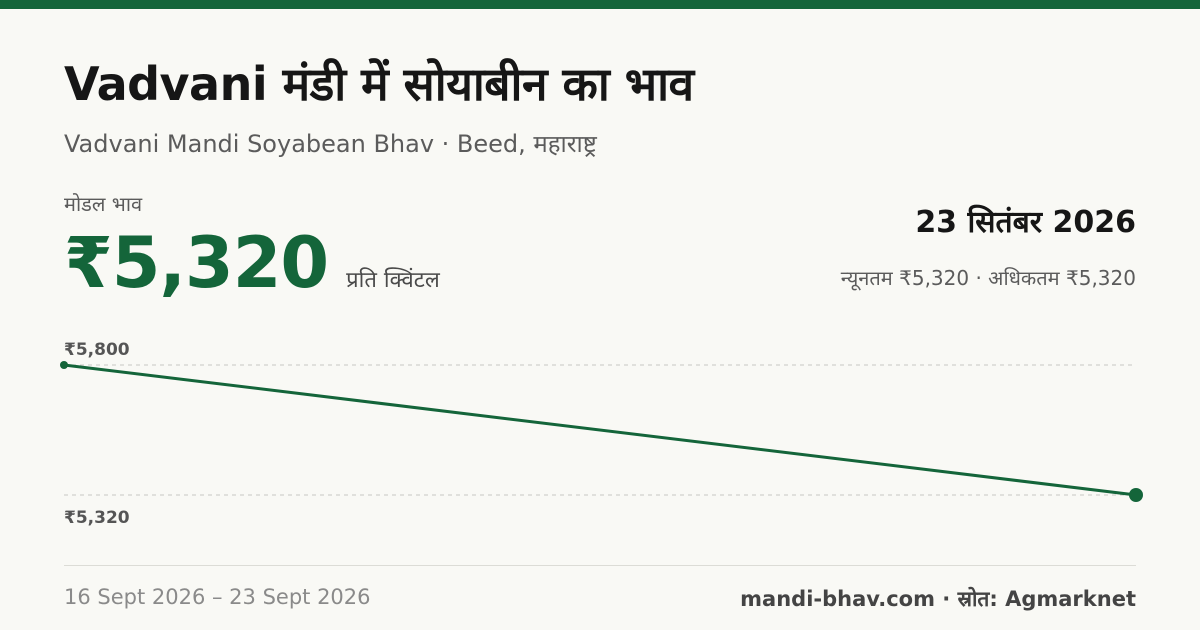 This screenshot has width=1200, height=630. Describe the element at coordinates (393, 280) in the screenshot. I see `price-unit: प्रति क्विंटल` at that location.